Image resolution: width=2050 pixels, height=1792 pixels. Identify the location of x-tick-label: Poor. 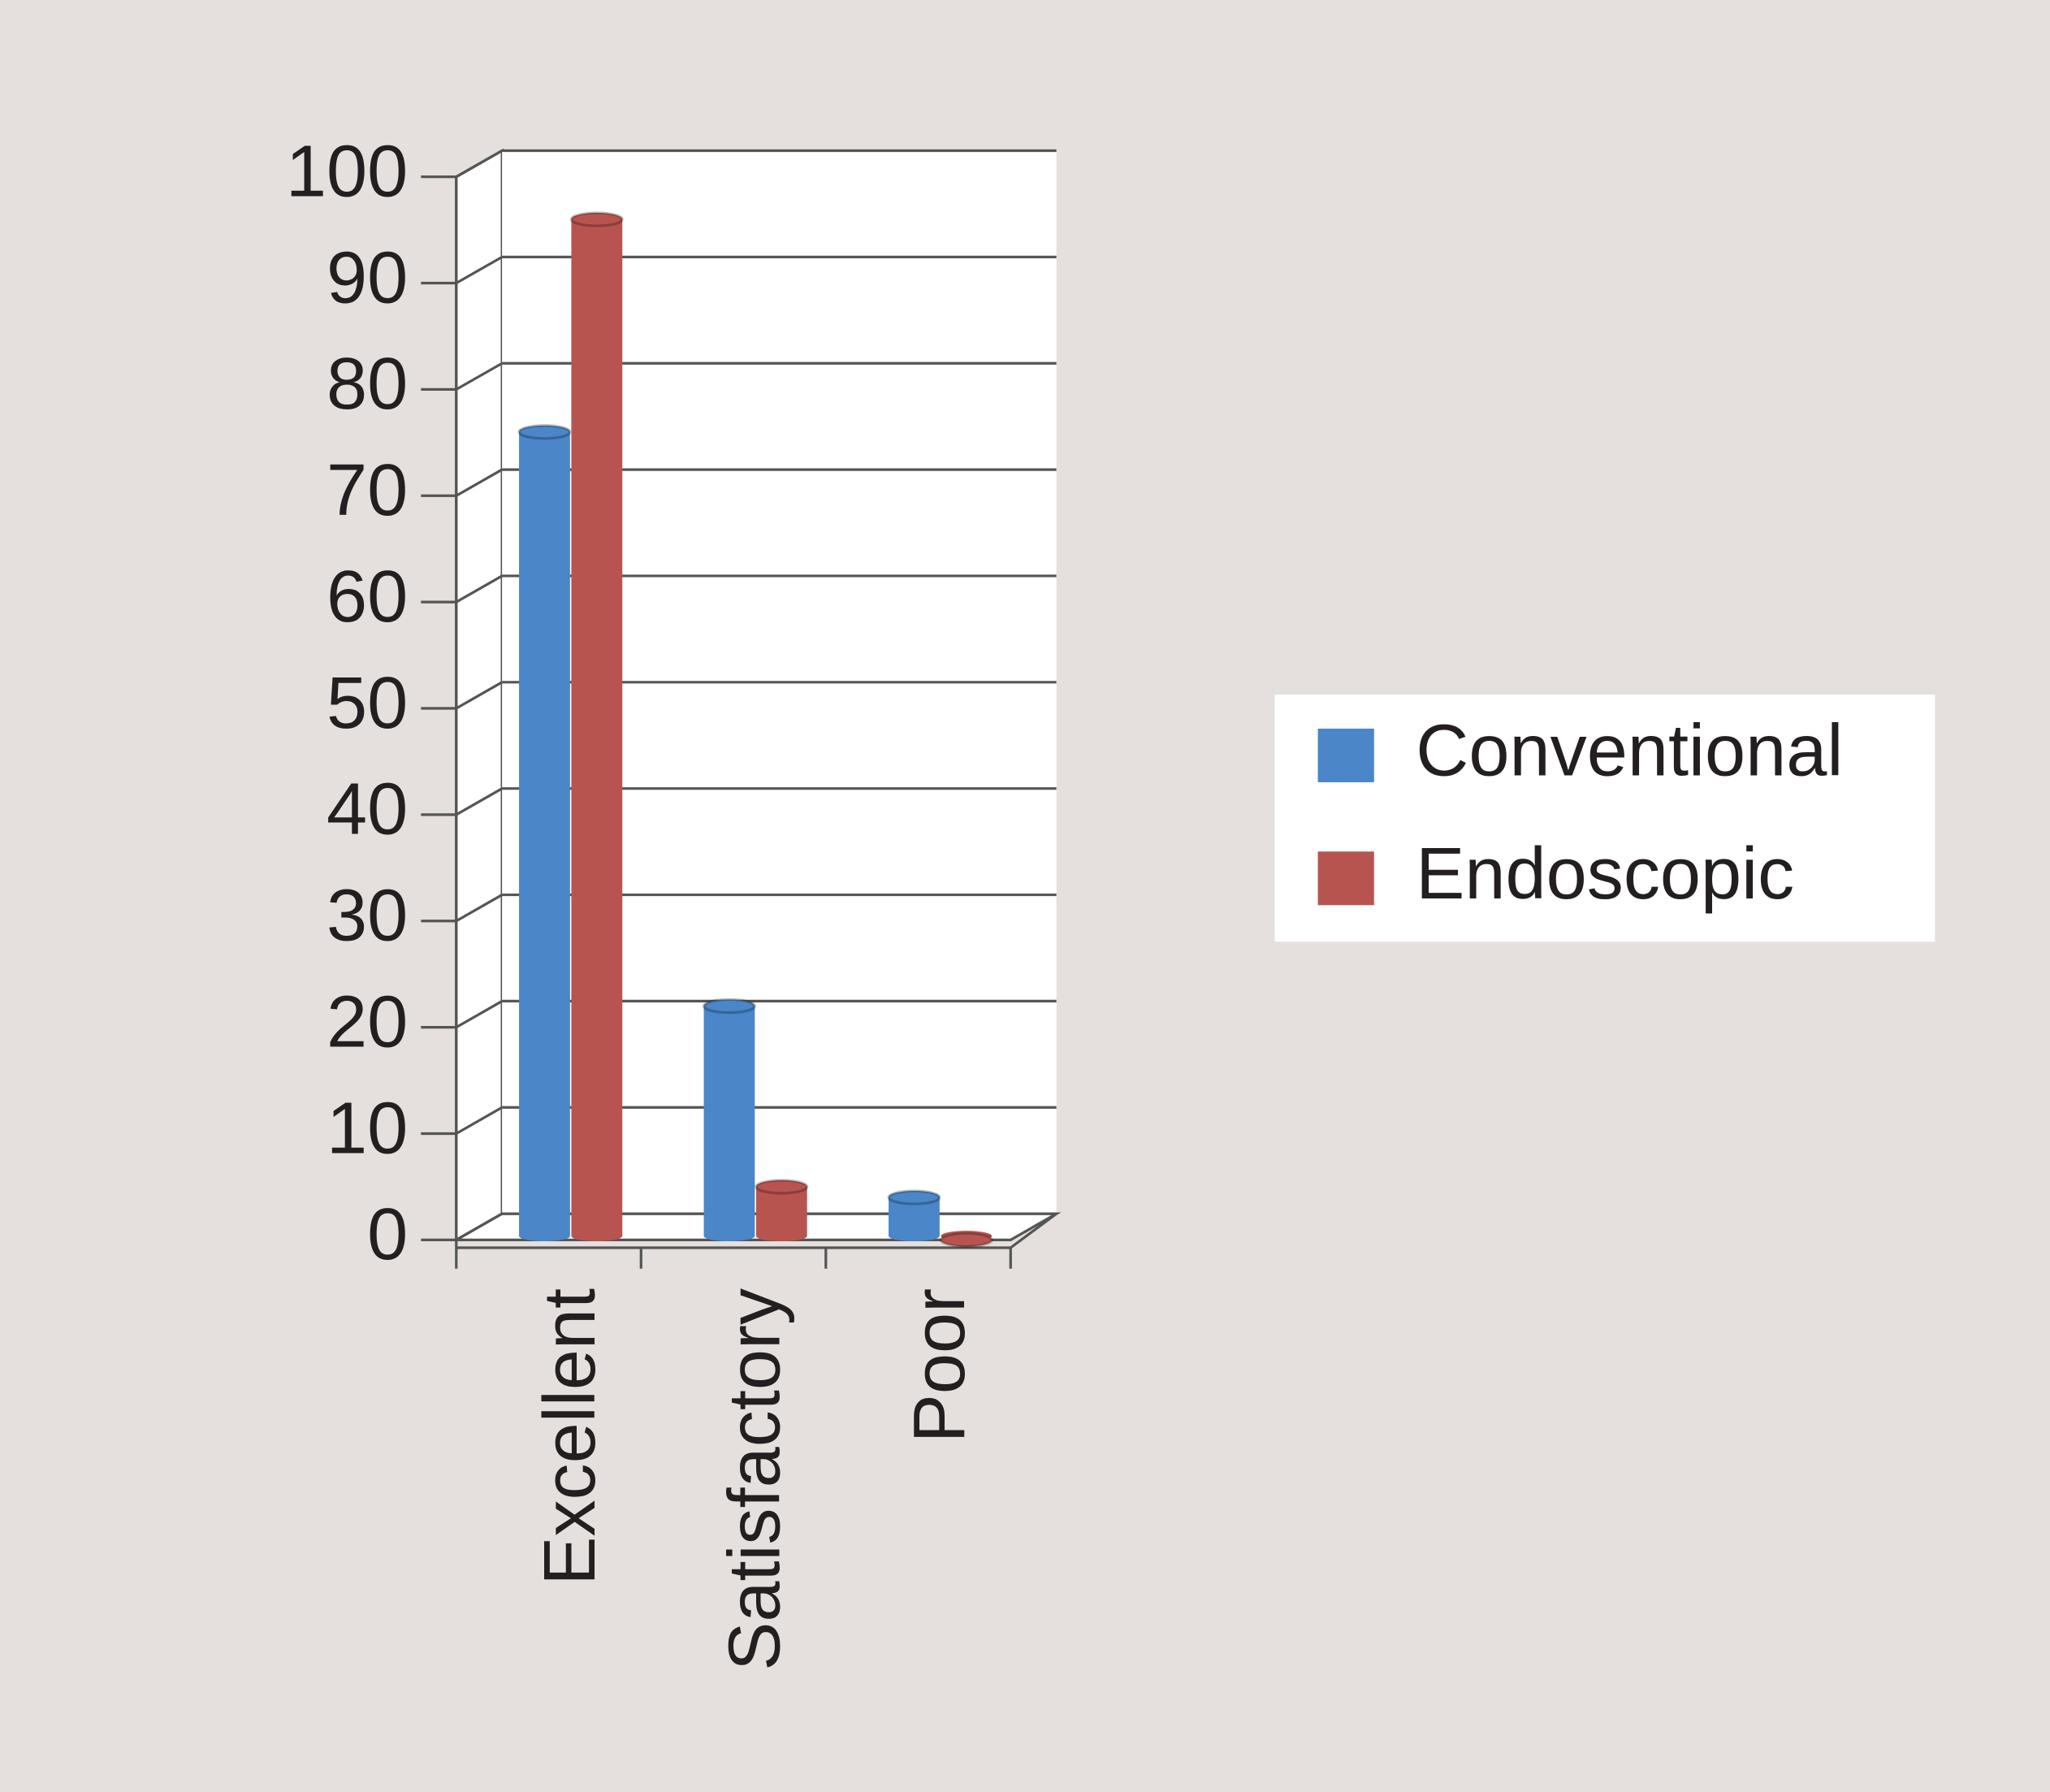
(939, 1366).